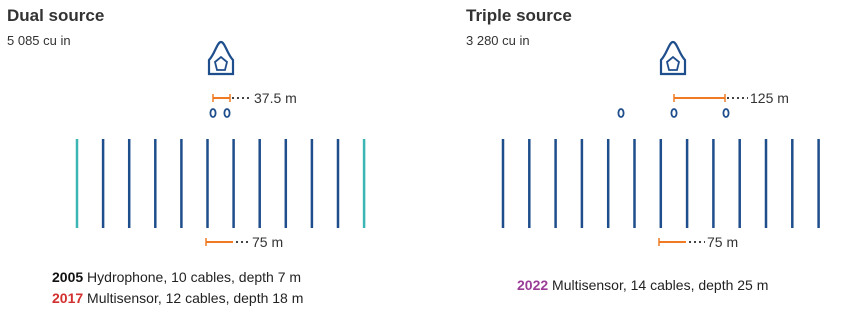 This screenshot has height=320, width=841. I want to click on source-separation-label: 37.5 m, so click(275, 98).